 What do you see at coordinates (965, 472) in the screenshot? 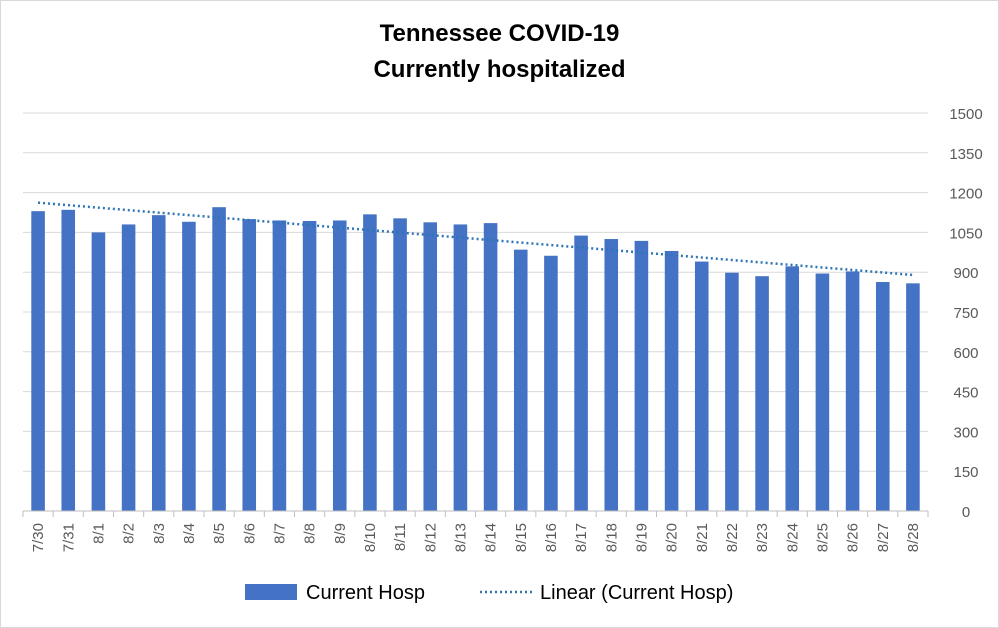
I see `y-tick-label: 150` at bounding box center [965, 472].